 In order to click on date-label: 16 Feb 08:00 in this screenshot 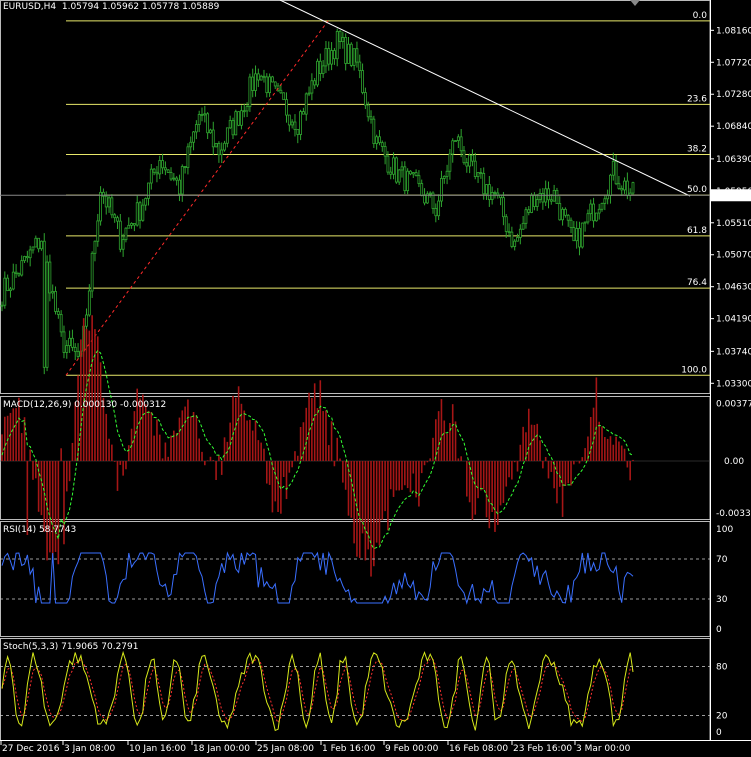, I will do `click(478, 749)`.